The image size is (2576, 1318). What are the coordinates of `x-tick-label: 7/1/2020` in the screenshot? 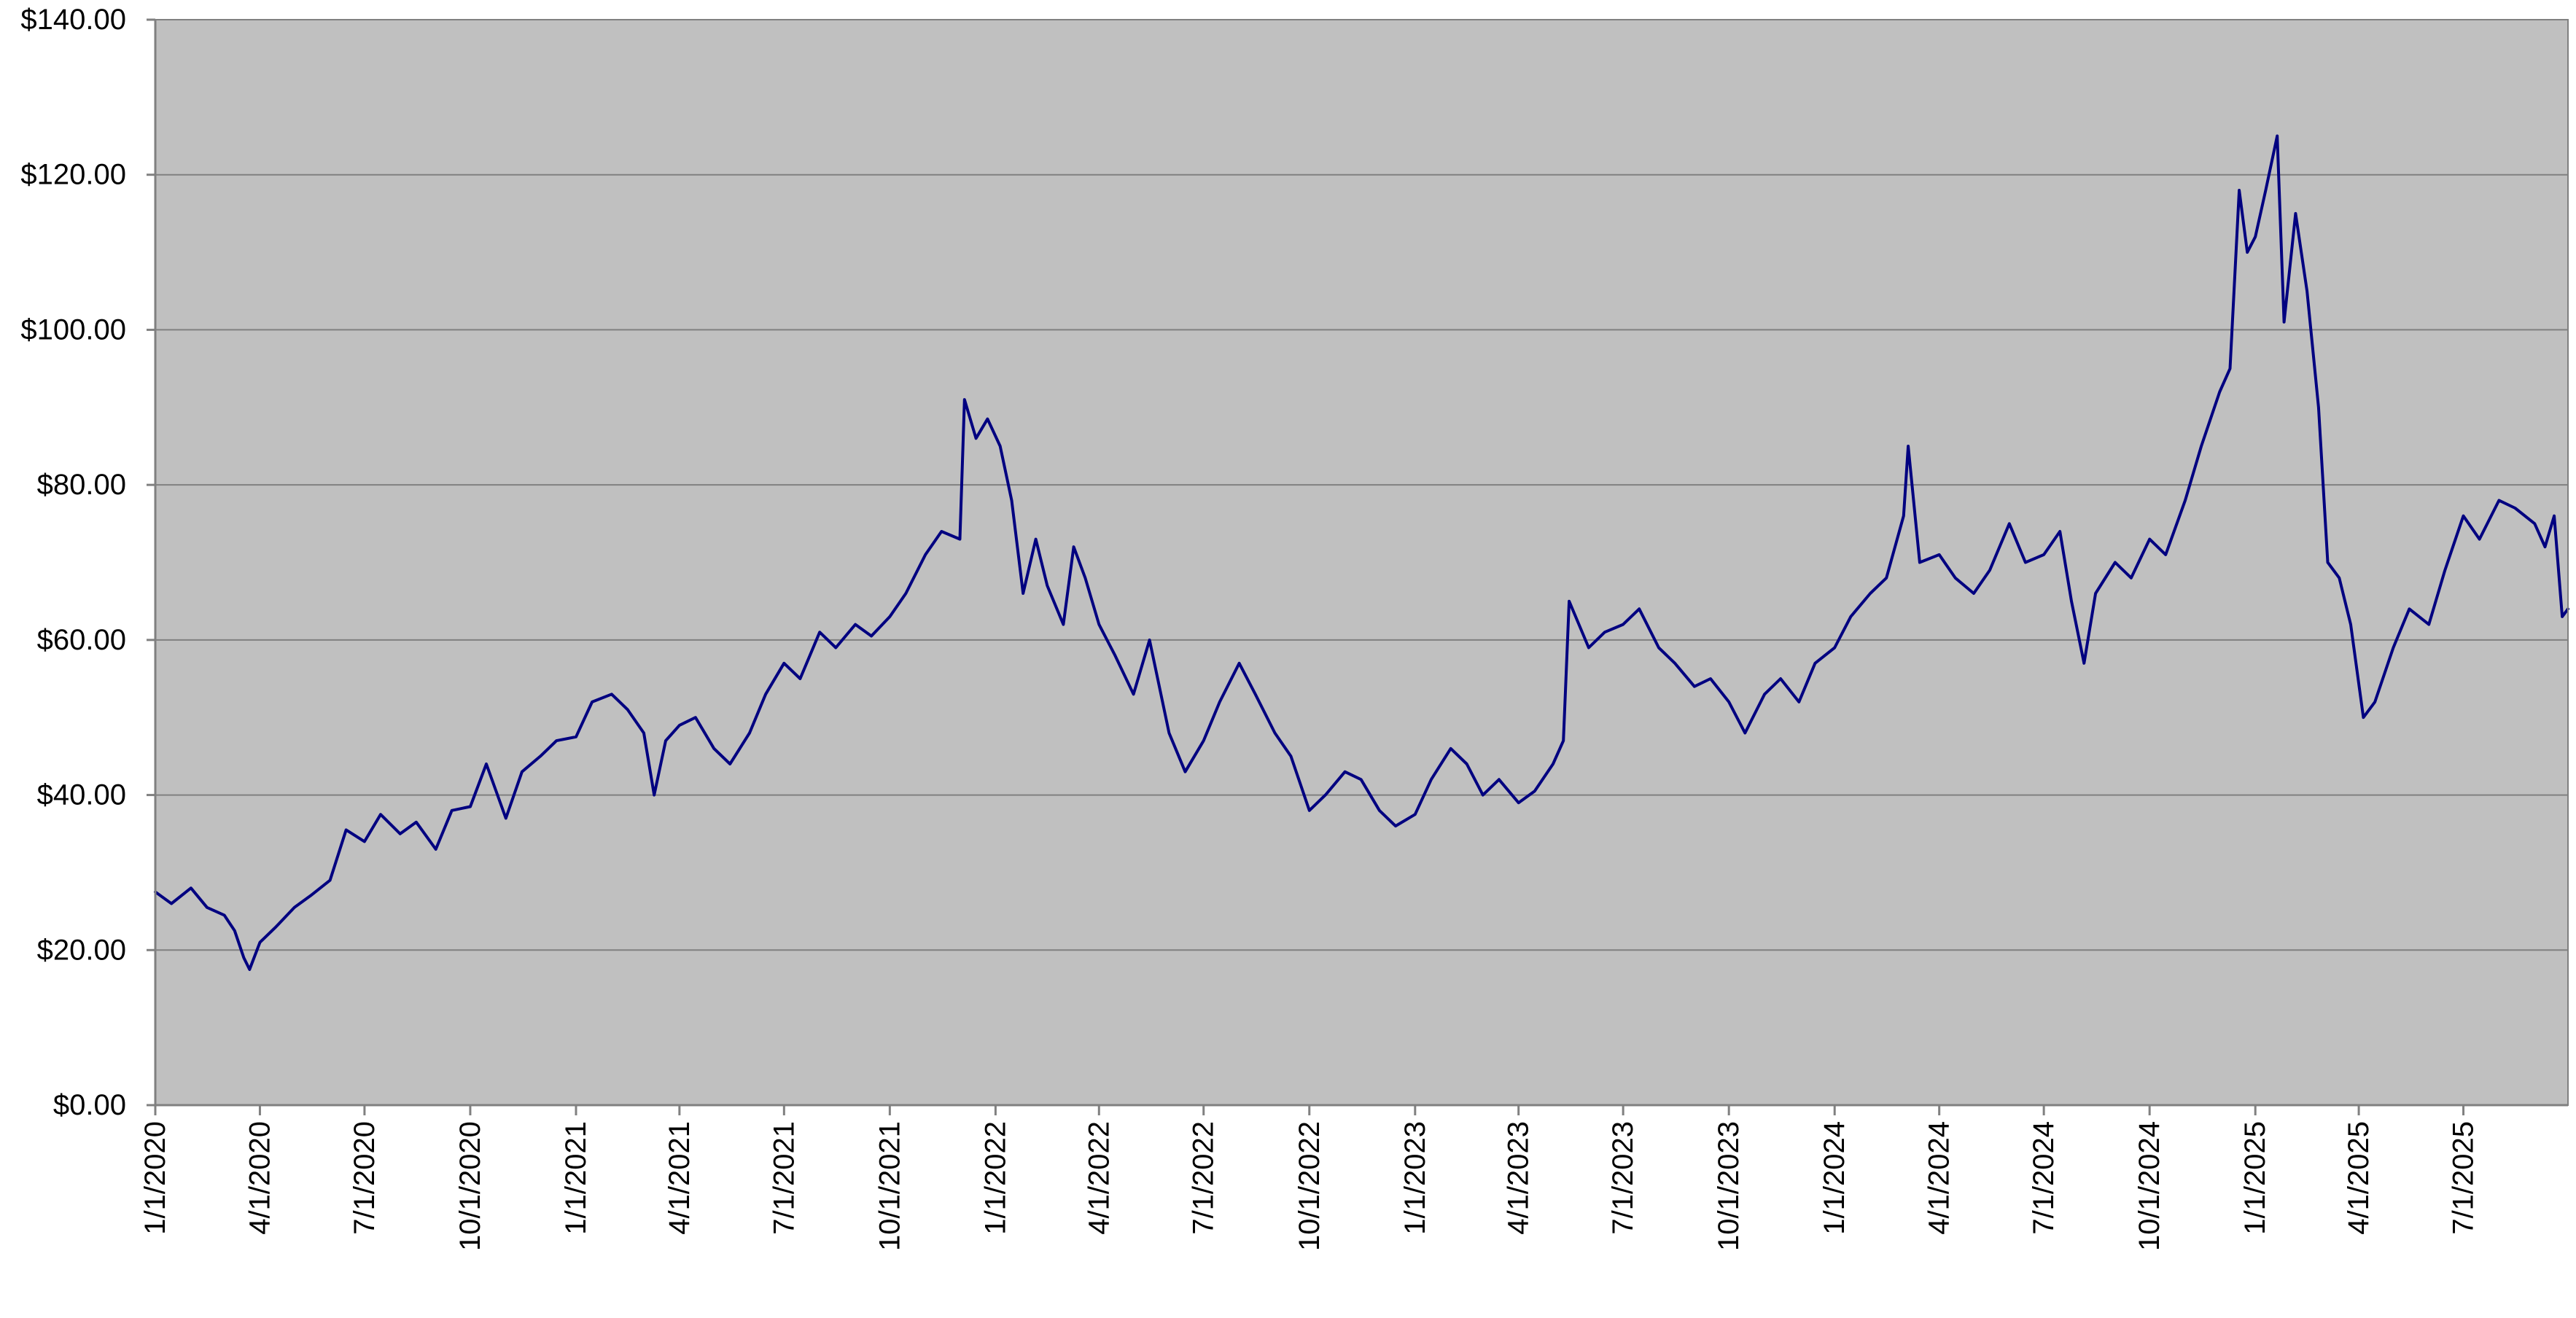 It's located at (365, 1178).